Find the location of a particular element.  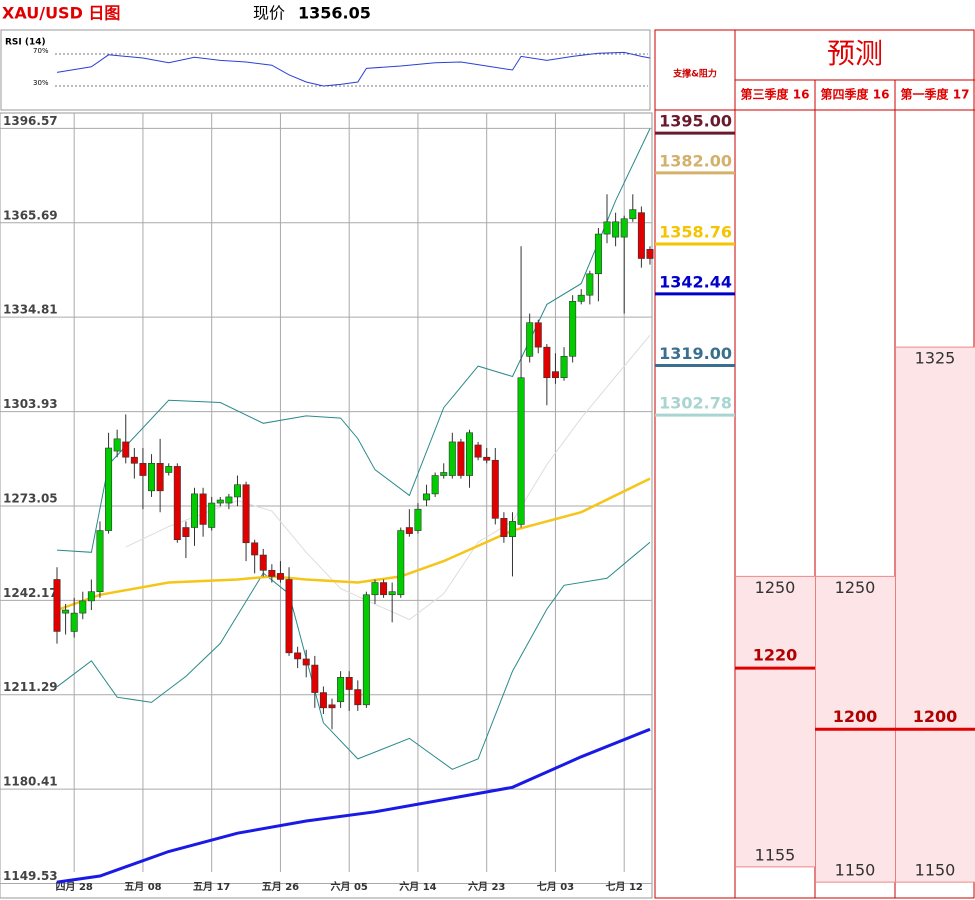

levels-title: 支撑&阻力 is located at coordinates (694, 74).